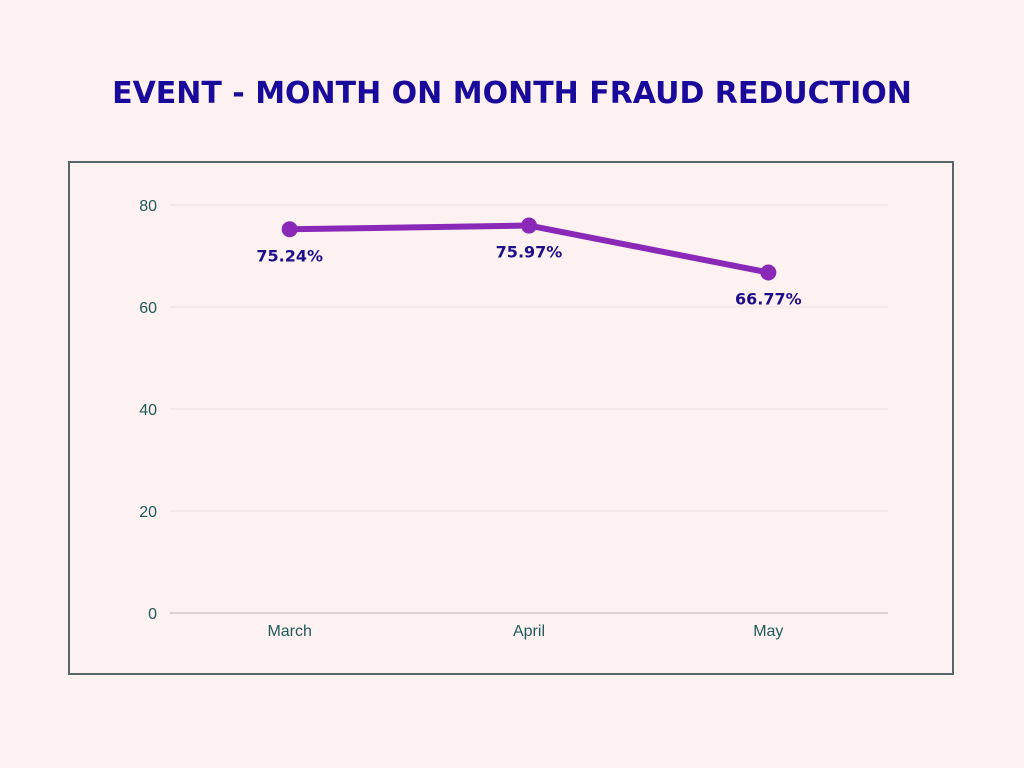  What do you see at coordinates (148, 410) in the screenshot?
I see `y-tick-label: 40` at bounding box center [148, 410].